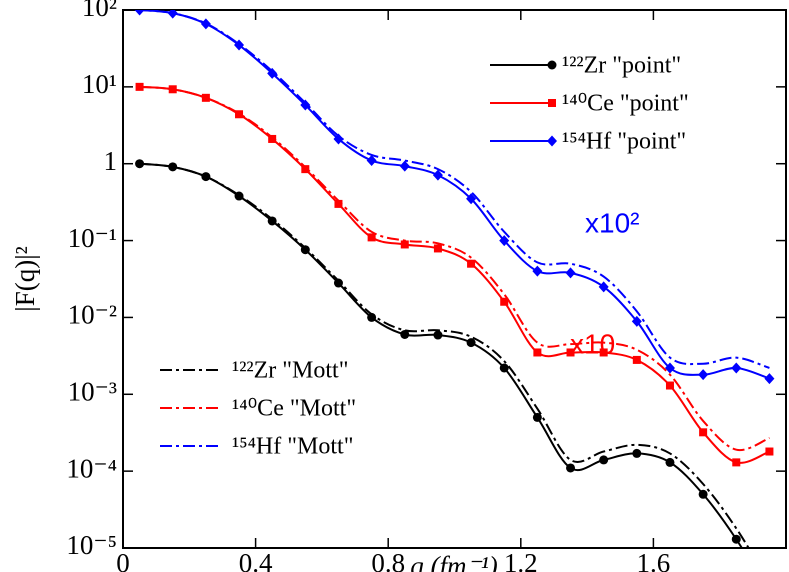  I want to click on legend-label: ¹⁵⁴Hf "point", so click(624, 142).